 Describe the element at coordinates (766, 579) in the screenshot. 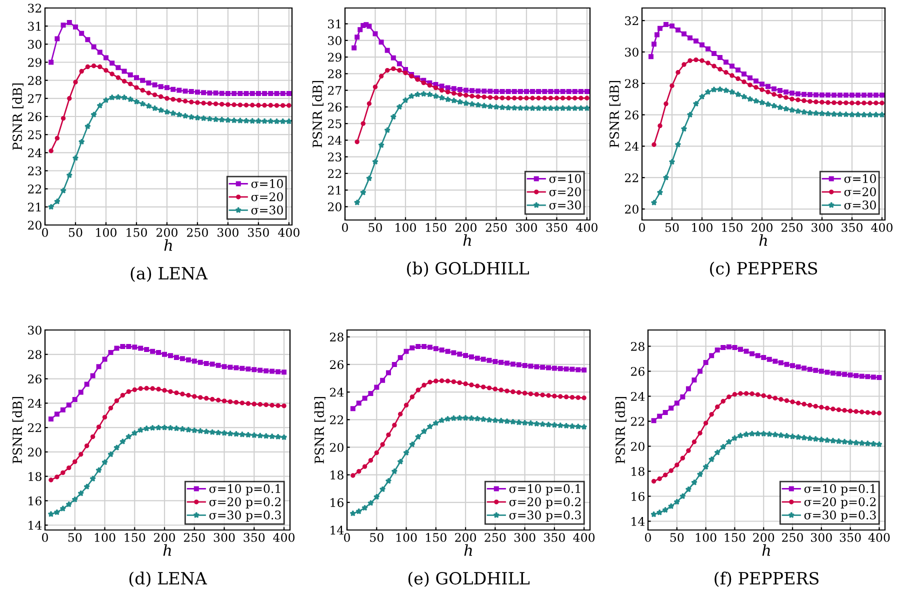

I see `text: (f) PEPPERS` at that location.